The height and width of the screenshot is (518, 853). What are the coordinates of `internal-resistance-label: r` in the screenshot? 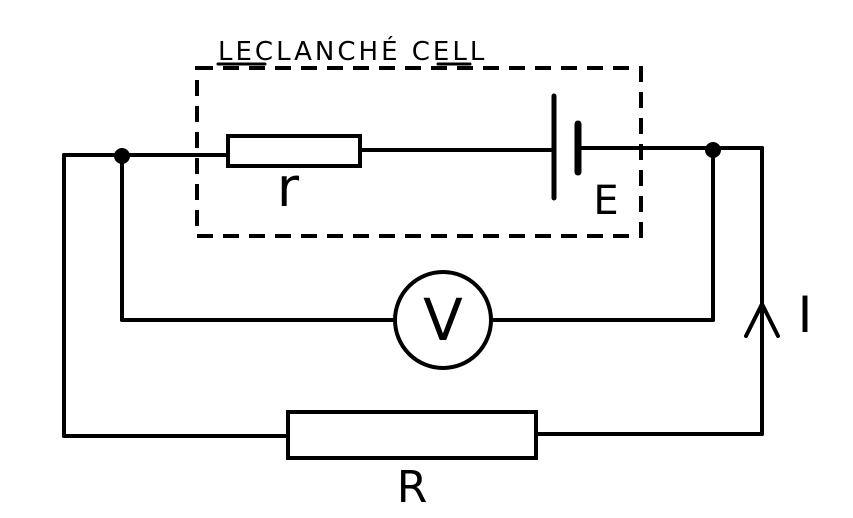 It's located at (288, 187).